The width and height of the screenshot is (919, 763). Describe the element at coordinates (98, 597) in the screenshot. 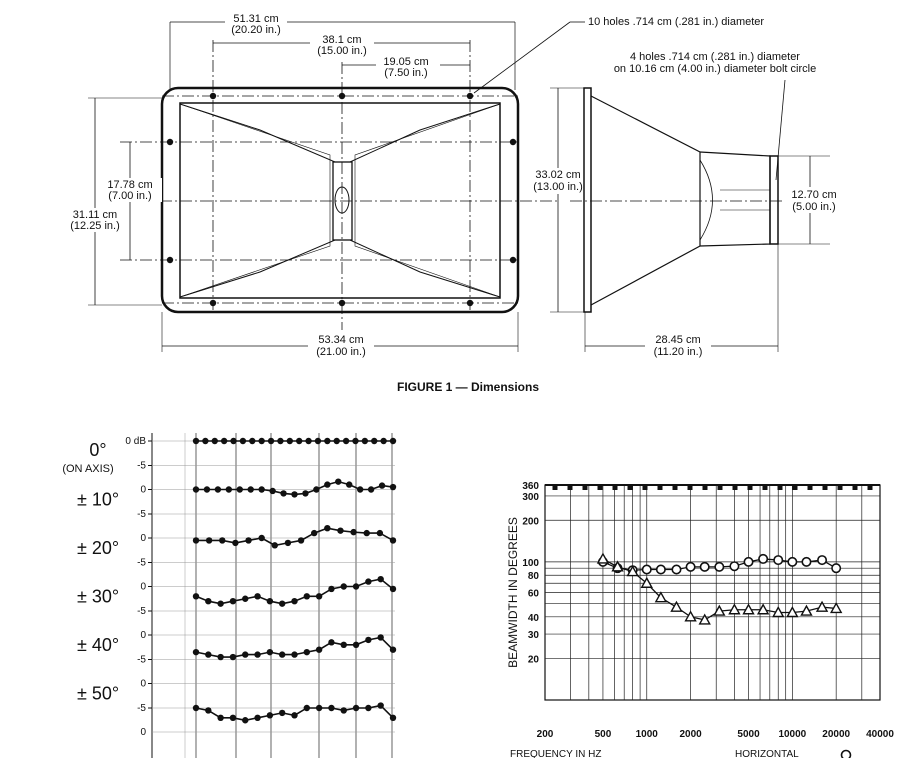

I see `offaxis-angle-label: ± 30°` at that location.